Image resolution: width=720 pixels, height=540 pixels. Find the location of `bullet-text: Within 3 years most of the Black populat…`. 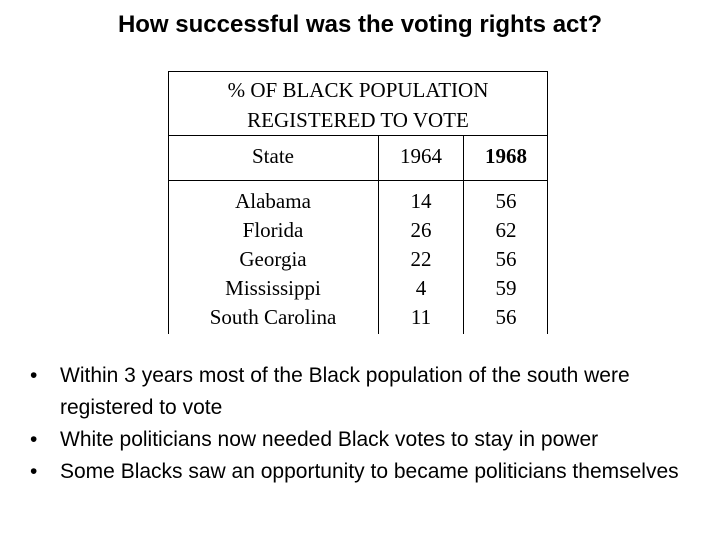

bullet-text: Within 3 years most of the Black populat… is located at coordinates (345, 391).